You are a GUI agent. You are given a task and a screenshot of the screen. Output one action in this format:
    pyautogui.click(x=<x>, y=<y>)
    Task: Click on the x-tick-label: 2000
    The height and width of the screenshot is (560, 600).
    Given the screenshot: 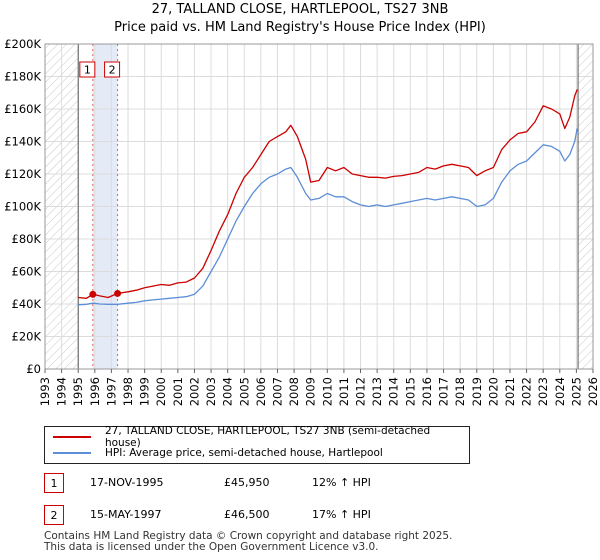 What is the action you would take?
    pyautogui.click(x=161, y=391)
    